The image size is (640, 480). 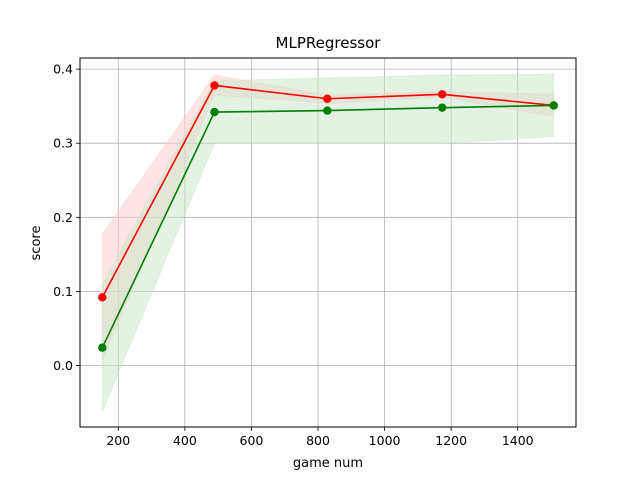 What do you see at coordinates (518, 440) in the screenshot?
I see `x-tick-label: 1400` at bounding box center [518, 440].